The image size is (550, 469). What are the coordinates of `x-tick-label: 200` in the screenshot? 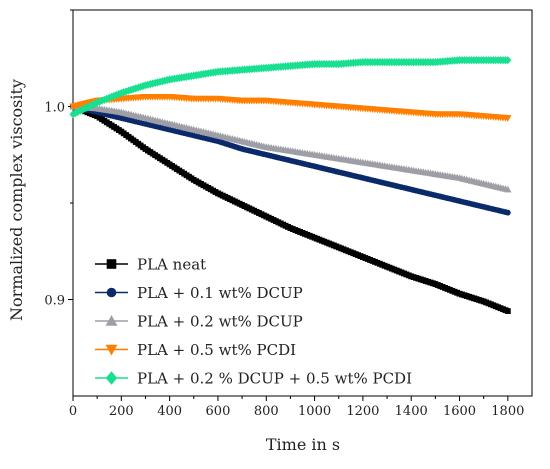 It's located at (121, 411).